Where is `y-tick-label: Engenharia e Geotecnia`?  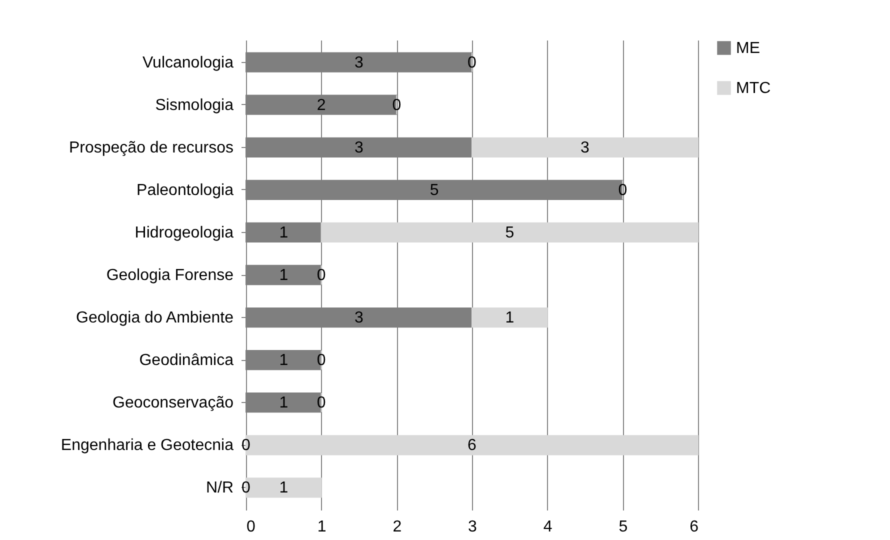 y-tick-label: Engenharia e Geotecnia is located at coordinates (147, 445).